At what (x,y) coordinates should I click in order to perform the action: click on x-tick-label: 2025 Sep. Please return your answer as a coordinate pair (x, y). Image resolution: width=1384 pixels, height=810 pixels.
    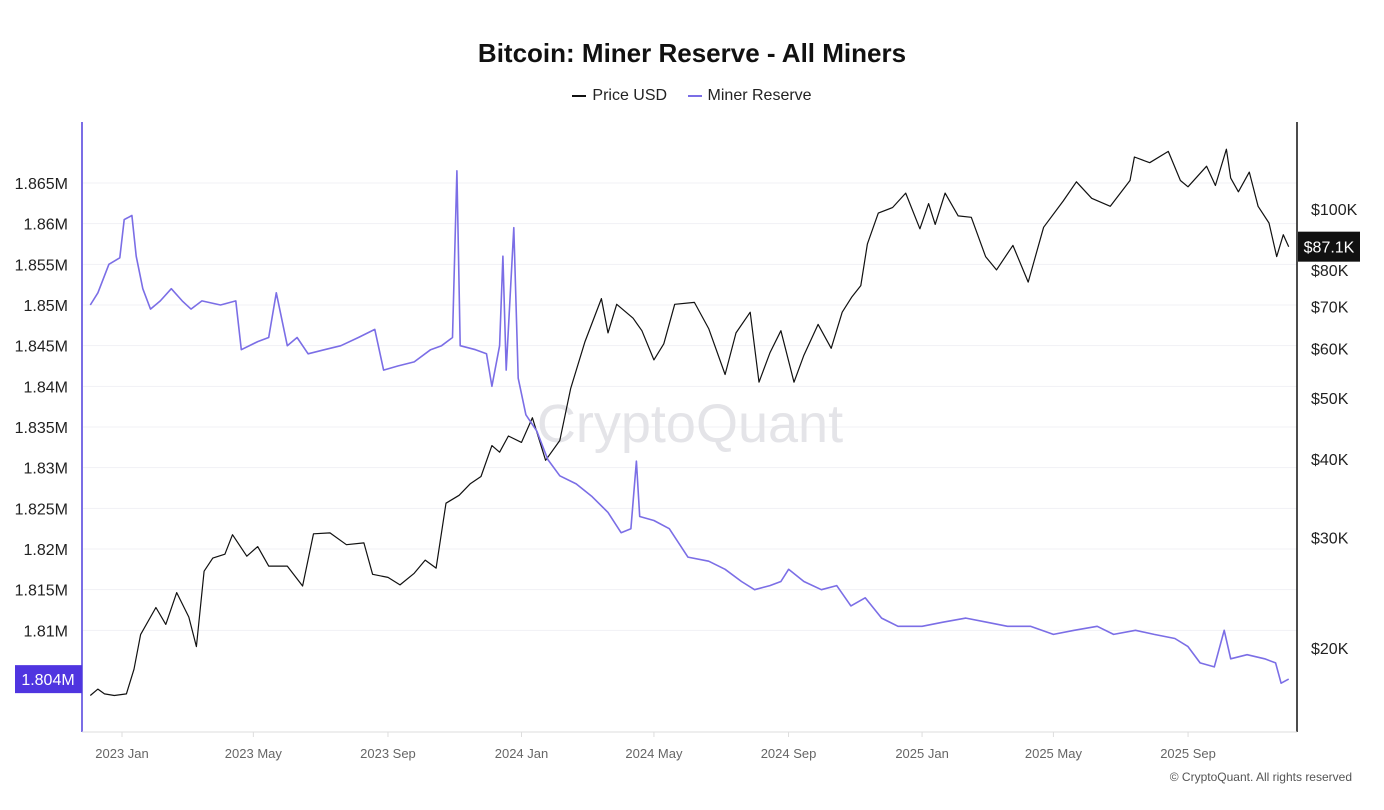
    Looking at the image, I should click on (1188, 753).